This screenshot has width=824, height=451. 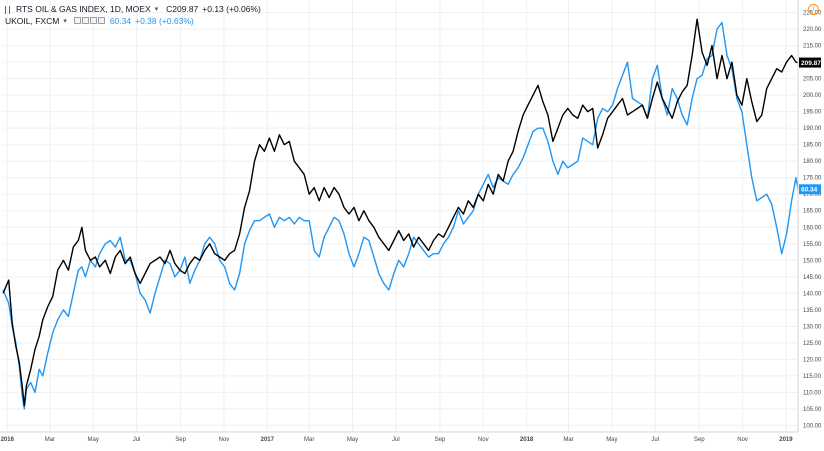 I want to click on last-value-badges: 209.87 60.34, so click(x=810, y=126).